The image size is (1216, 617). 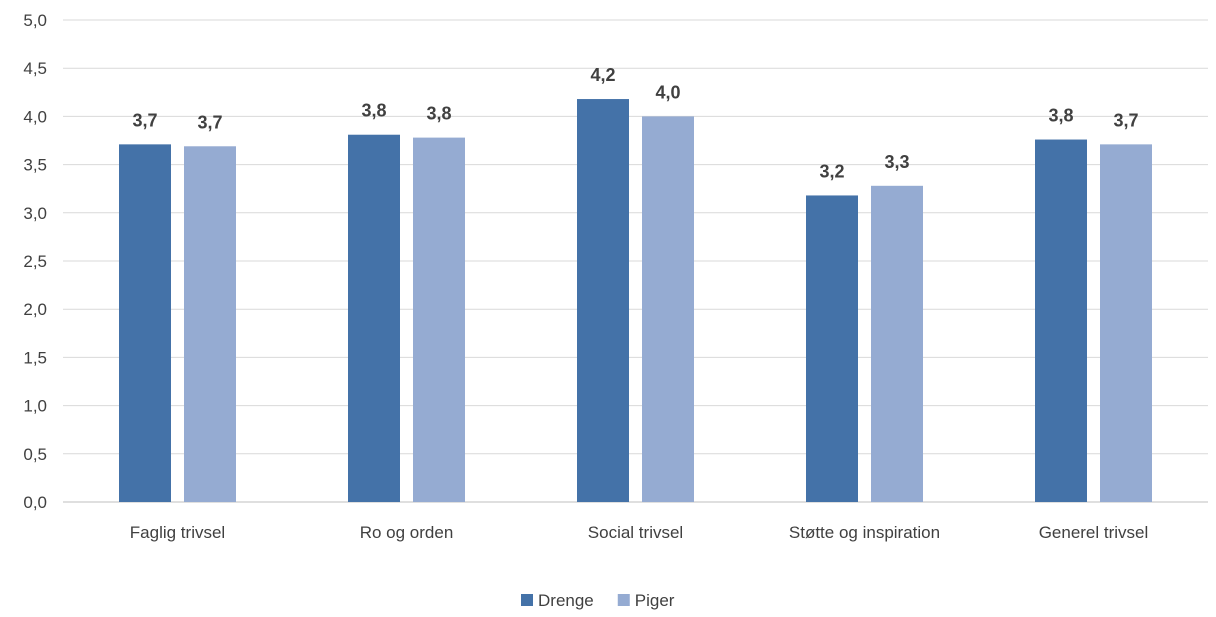 I want to click on y-tick-label: 4,5, so click(x=35, y=68).